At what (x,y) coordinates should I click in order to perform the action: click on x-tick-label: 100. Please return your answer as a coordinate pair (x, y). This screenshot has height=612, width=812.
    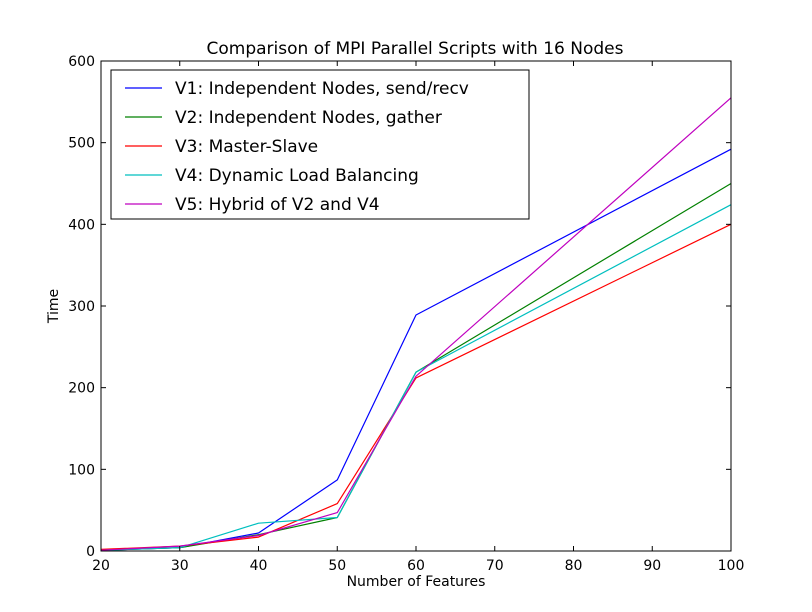
    Looking at the image, I should click on (731, 566).